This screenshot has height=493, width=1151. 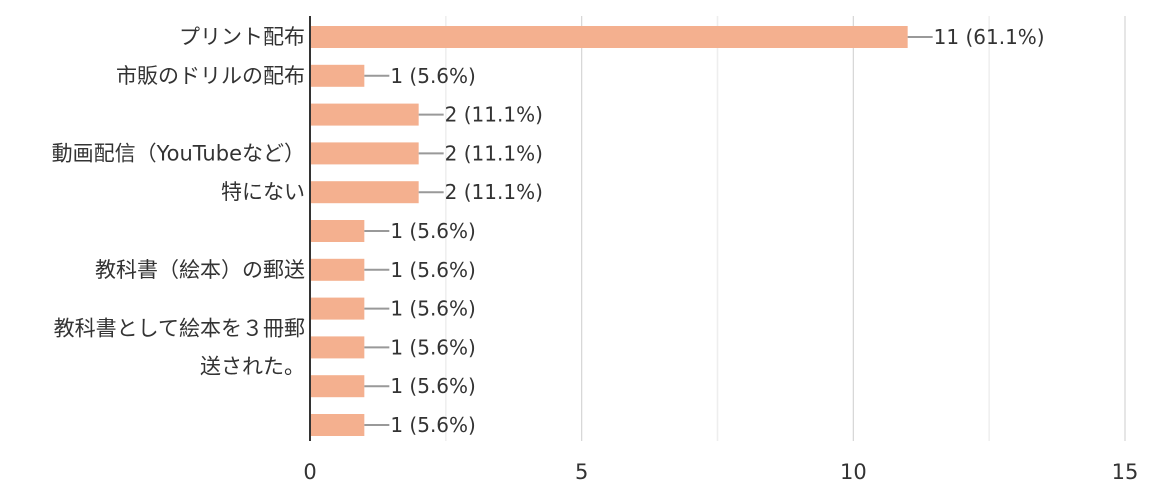 What do you see at coordinates (242, 37) in the screenshot?
I see `category-label: プリント配布` at bounding box center [242, 37].